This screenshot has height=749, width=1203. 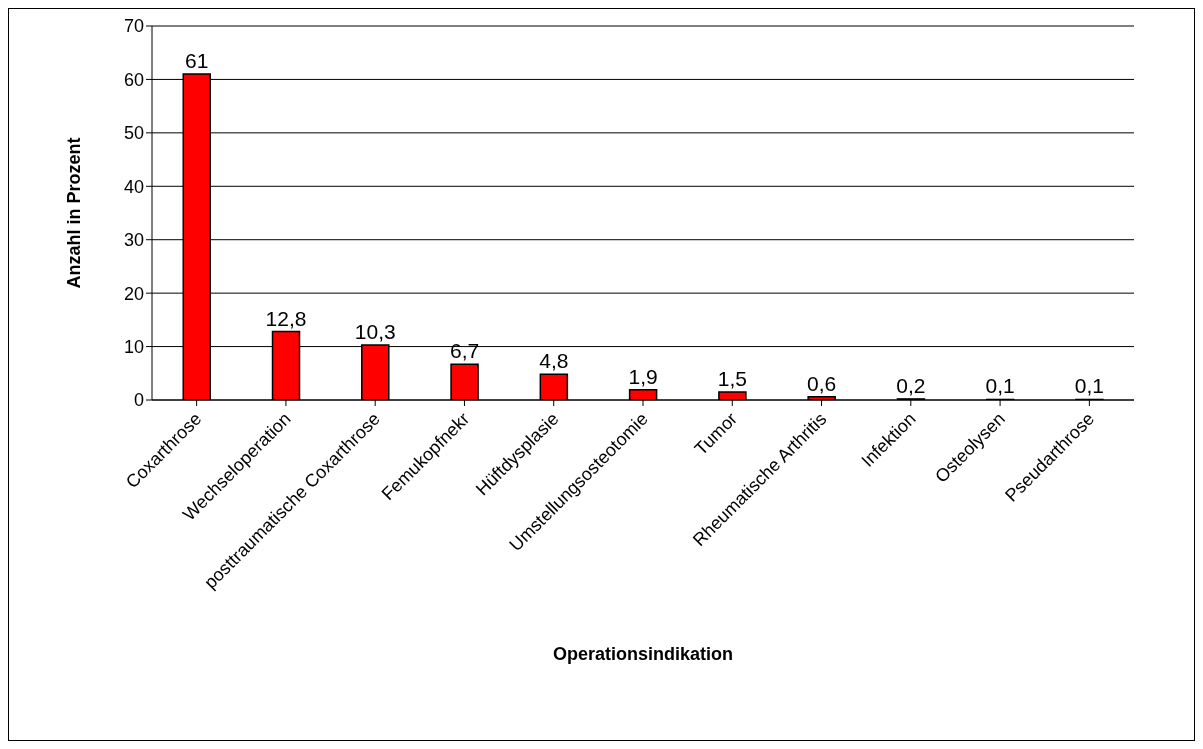 I want to click on y-tick-label: 60, so click(x=133, y=79).